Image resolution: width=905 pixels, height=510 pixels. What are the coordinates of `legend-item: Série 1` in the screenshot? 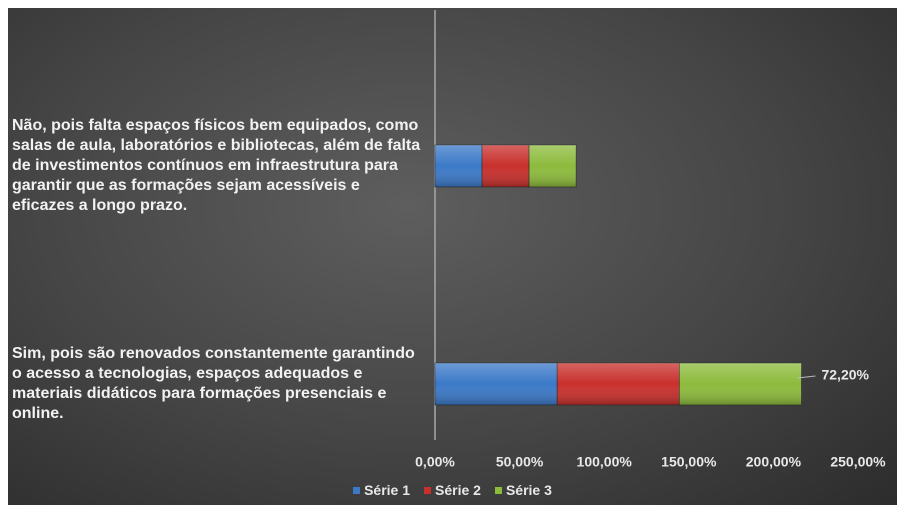 It's located at (381, 490).